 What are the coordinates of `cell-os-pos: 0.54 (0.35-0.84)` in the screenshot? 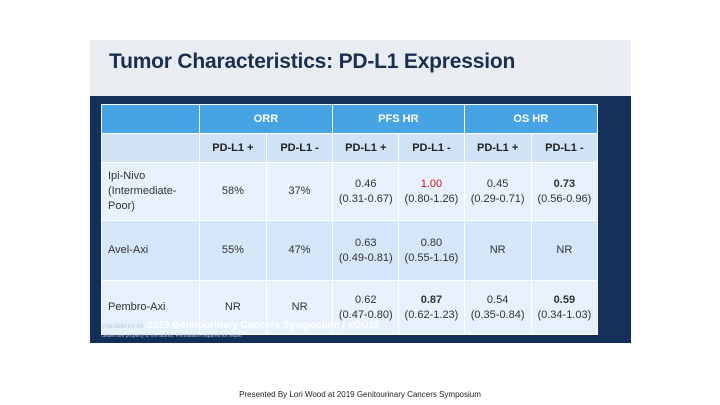 It's located at (497, 307).